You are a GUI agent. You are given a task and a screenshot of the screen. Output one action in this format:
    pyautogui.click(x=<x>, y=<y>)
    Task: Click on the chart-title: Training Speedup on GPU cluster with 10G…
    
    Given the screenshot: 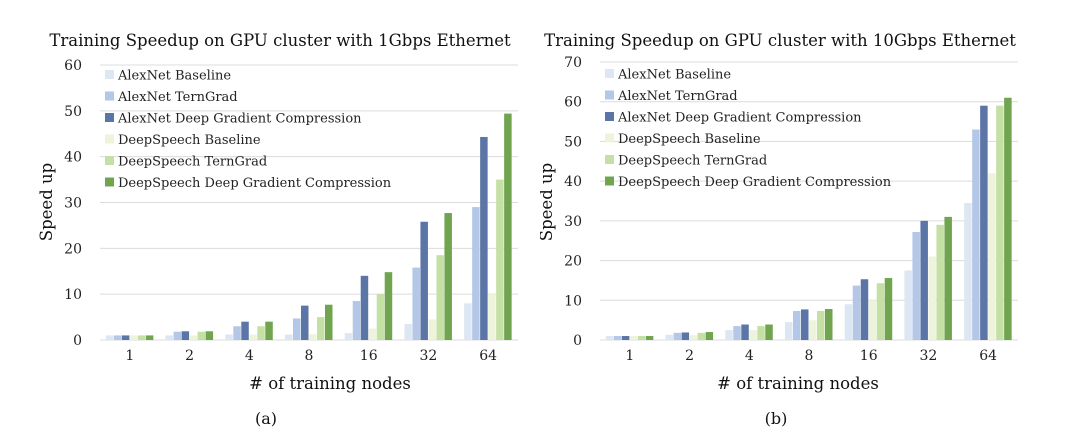 What is the action you would take?
    pyautogui.click(x=780, y=40)
    